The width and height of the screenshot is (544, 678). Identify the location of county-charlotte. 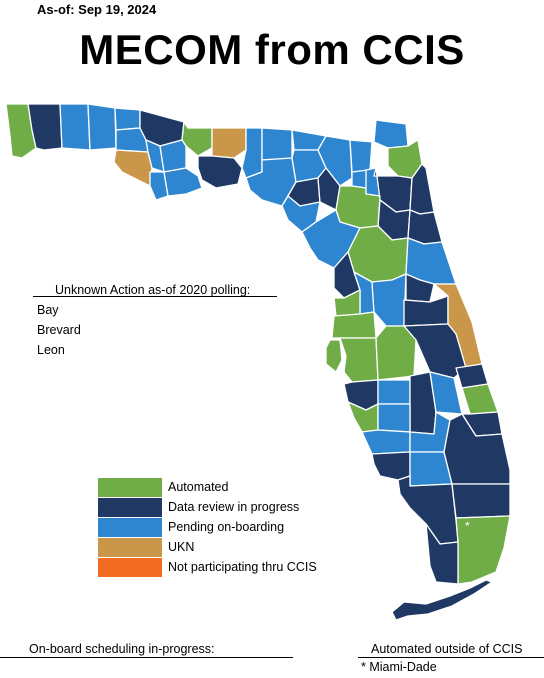
(386, 442).